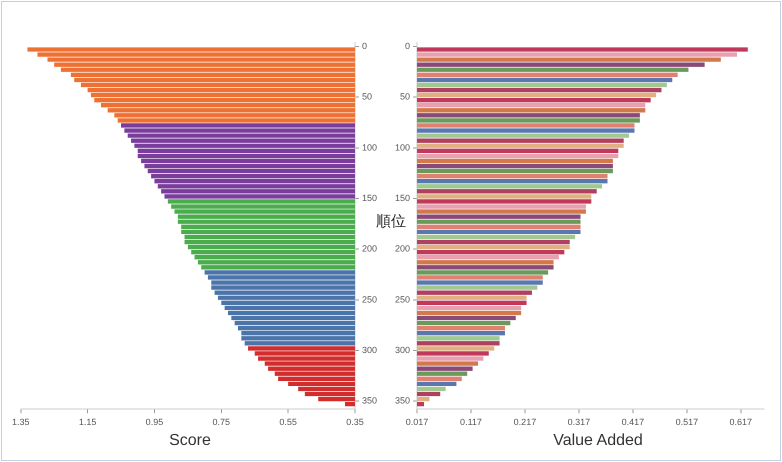 This screenshot has height=462, width=782. What do you see at coordinates (391, 221) in the screenshot?
I see `y-axis-title: 順位` at bounding box center [391, 221].